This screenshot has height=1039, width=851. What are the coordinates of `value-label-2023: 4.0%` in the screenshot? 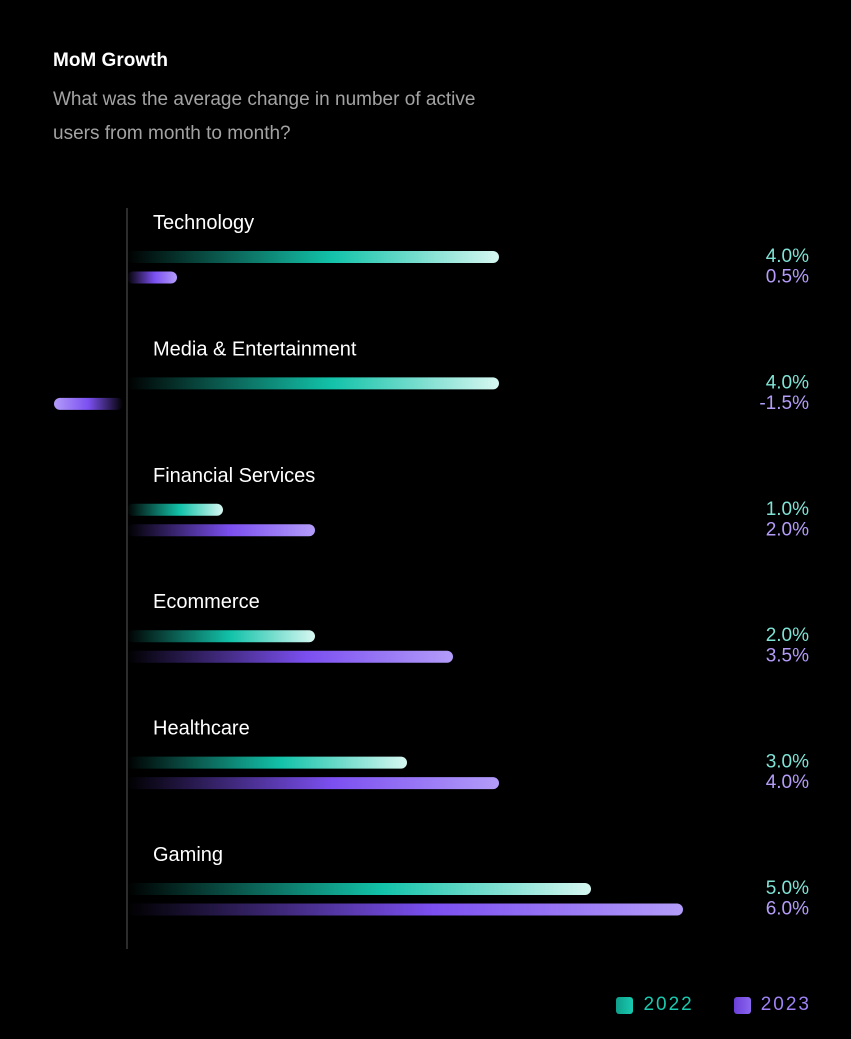 It's located at (787, 782).